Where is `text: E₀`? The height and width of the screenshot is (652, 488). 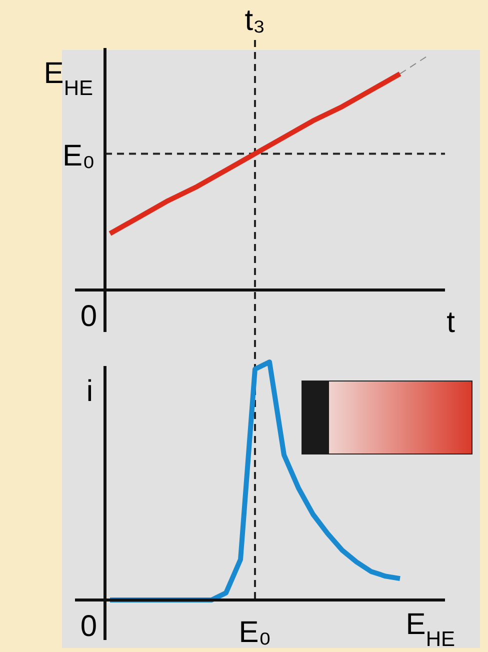 text: E₀ is located at coordinates (255, 632).